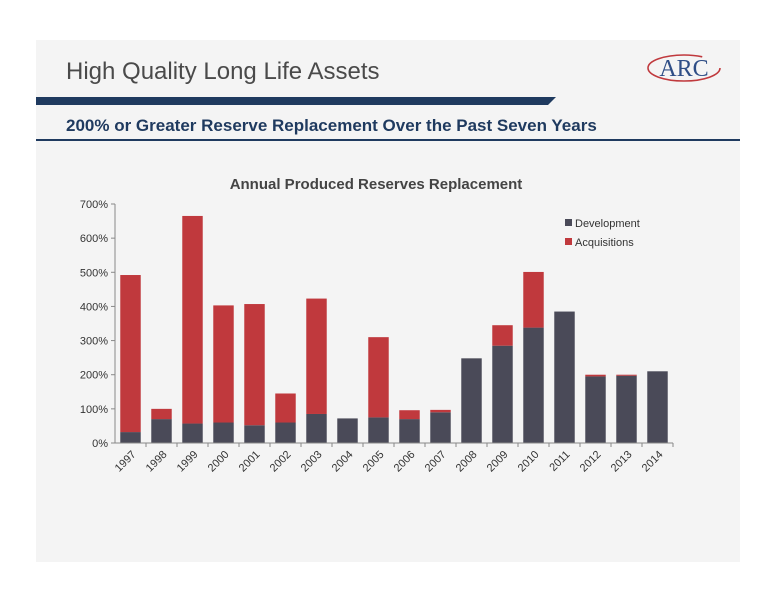  I want to click on bar-development-2000, so click(223, 432).